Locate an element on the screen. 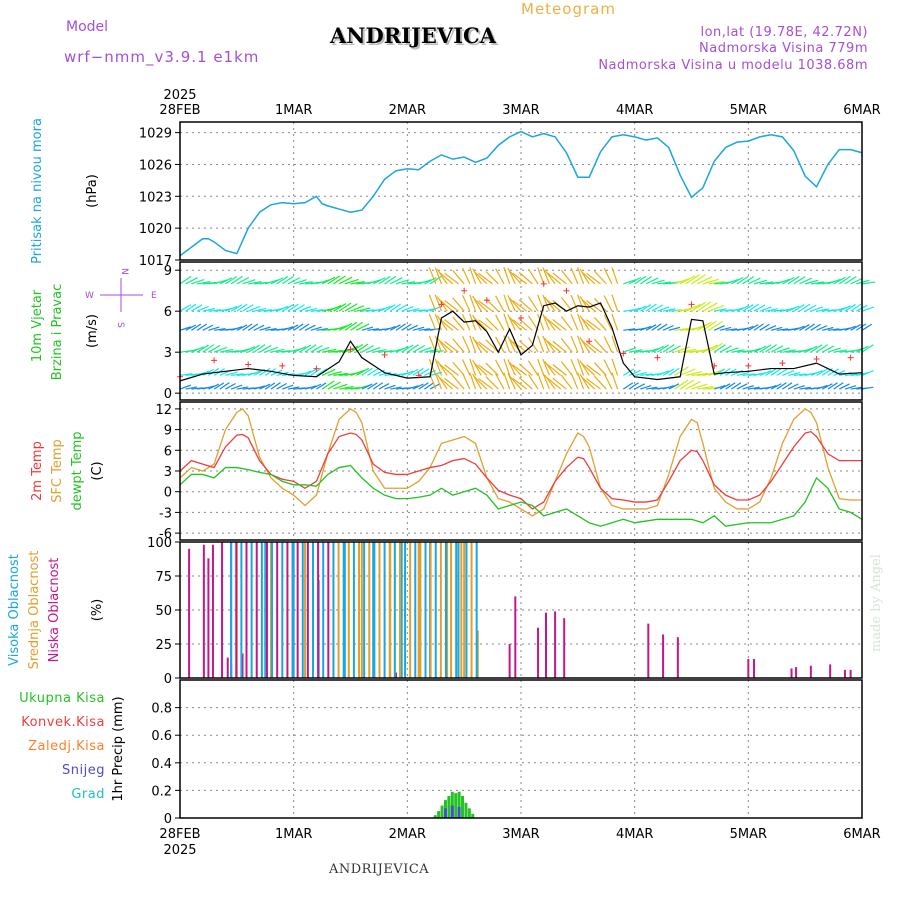  cloud-mid-axis-label: Srednja Oblacnost is located at coordinates (34, 610).